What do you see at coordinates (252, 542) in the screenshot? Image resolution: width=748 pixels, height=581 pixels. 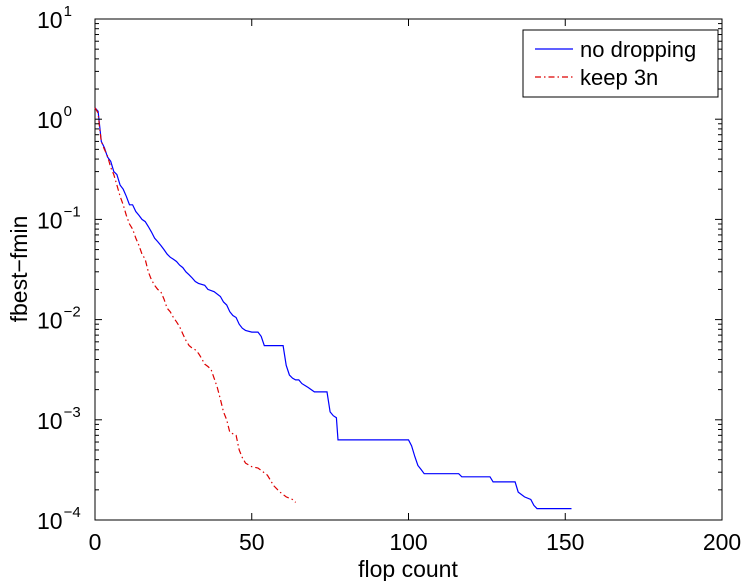 I see `x-tick-label: 50` at bounding box center [252, 542].